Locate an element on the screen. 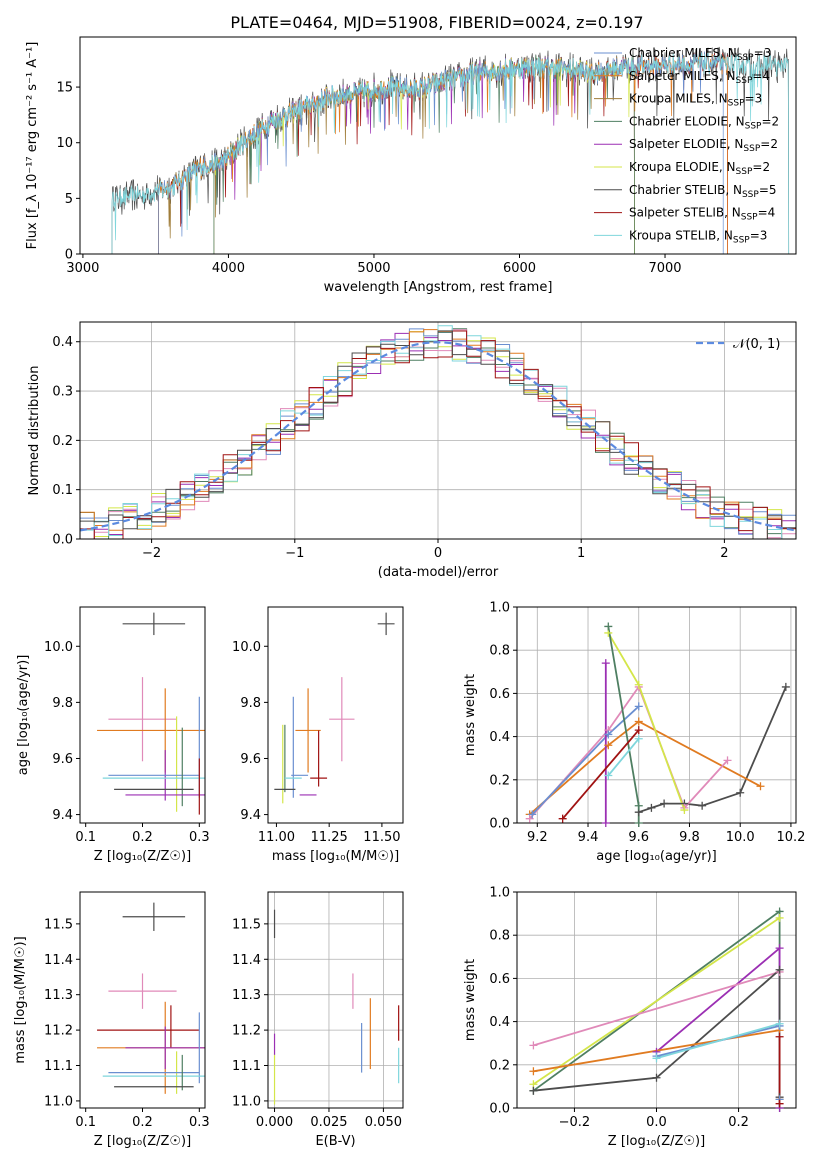 The image size is (819, 1170). y-tick-label: 1.0 is located at coordinates (499, 608).